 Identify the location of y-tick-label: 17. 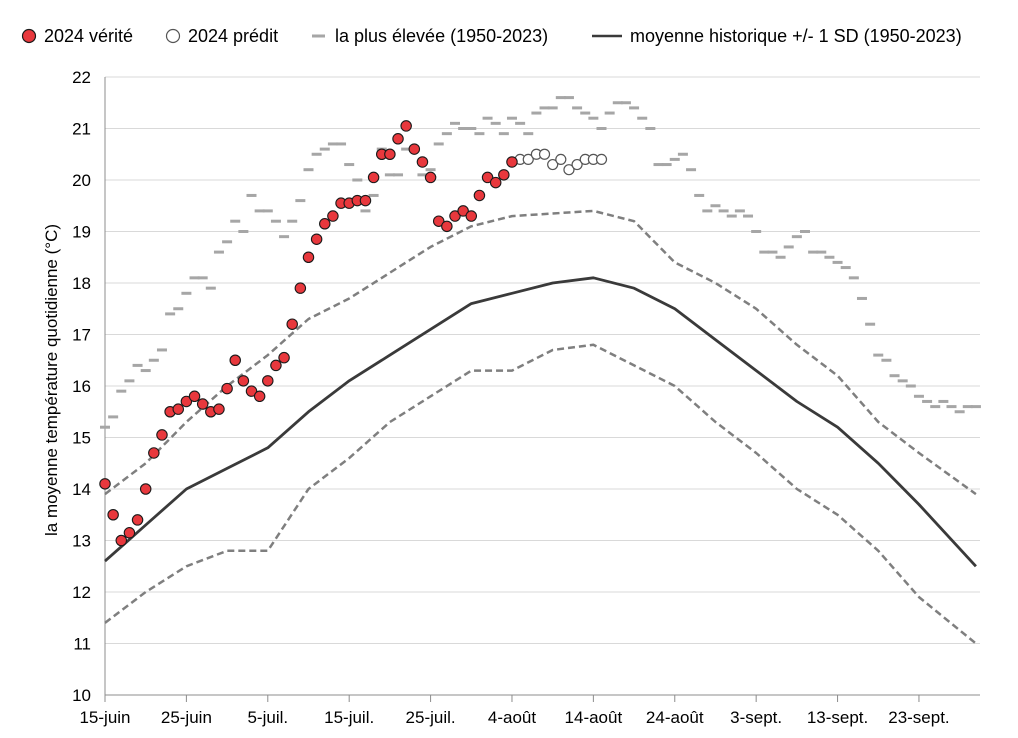
(81, 335).